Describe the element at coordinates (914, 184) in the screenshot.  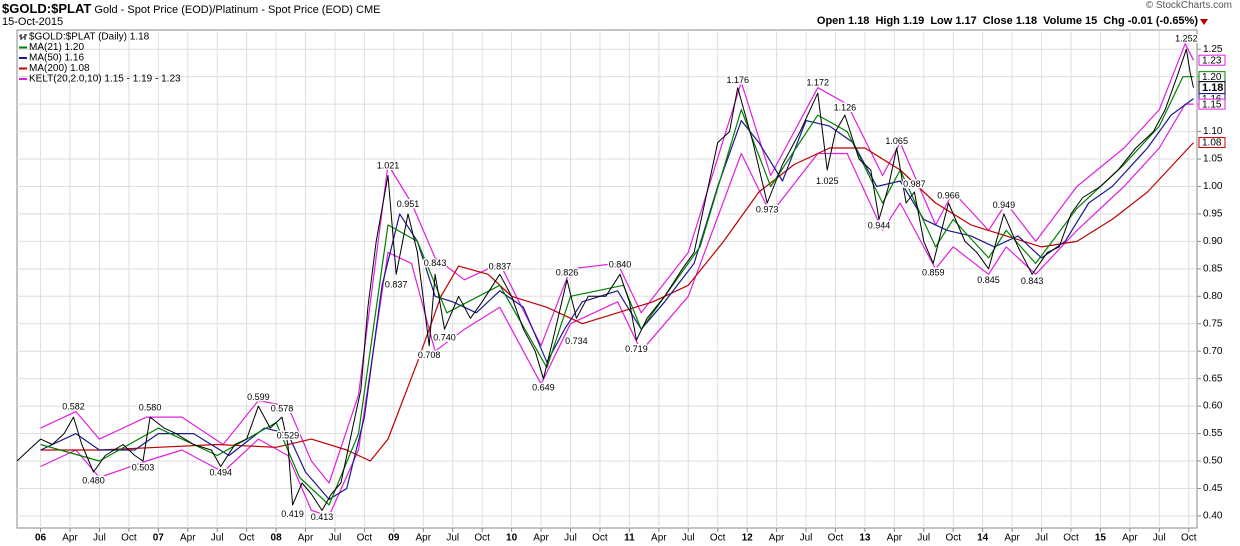
I see `peak-label: 0.987` at that location.